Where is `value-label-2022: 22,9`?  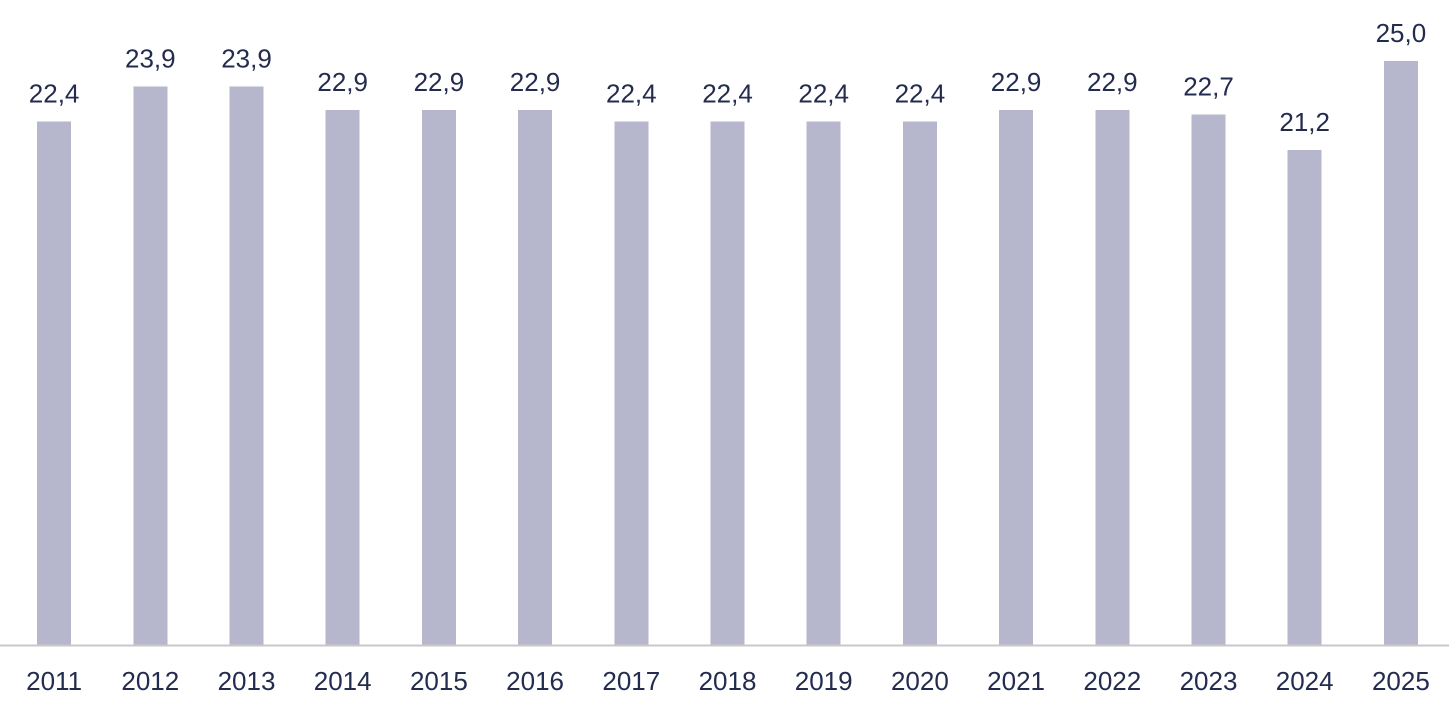
value-label-2022: 22,9 is located at coordinates (1112, 82).